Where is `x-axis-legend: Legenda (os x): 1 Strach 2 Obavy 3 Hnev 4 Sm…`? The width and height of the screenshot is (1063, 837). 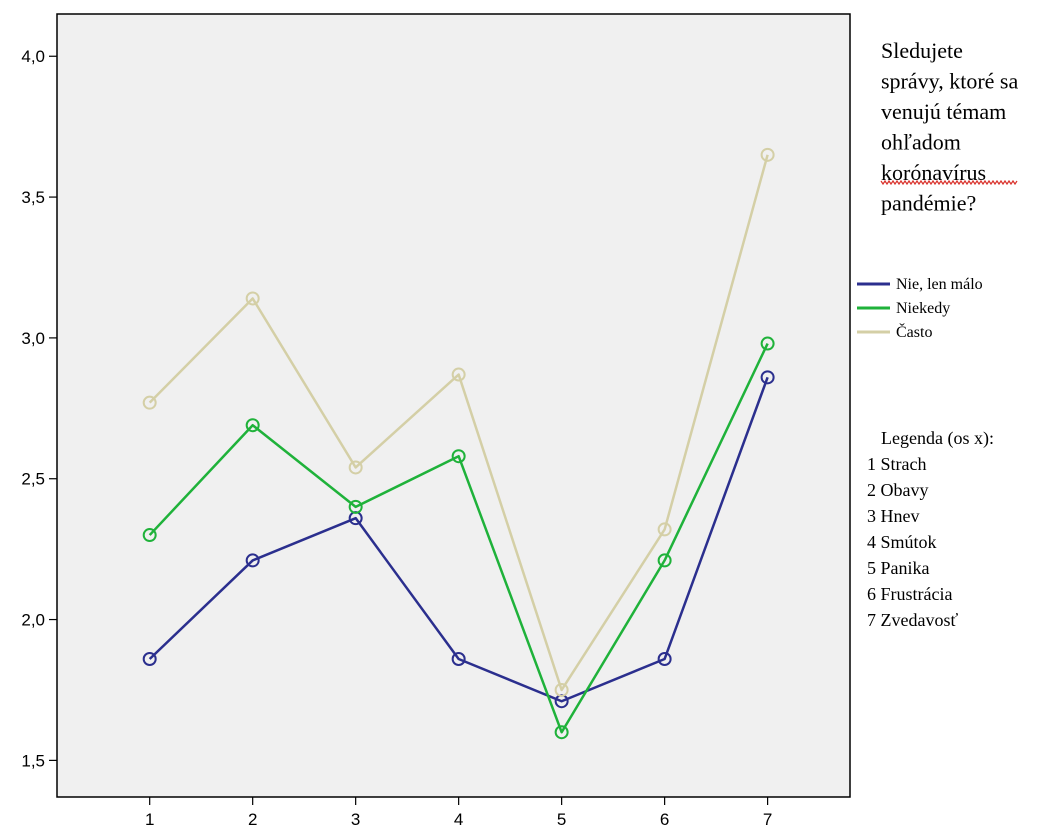 x-axis-legend: Legenda (os x): 1 Strach 2 Obavy 3 Hnev 4 Sm… is located at coordinates (930, 529).